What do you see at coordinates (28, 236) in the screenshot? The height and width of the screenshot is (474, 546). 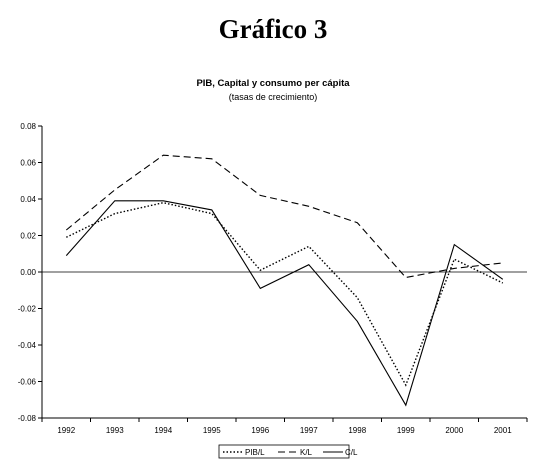 I see `y-tick-label: 0.02` at bounding box center [28, 236].